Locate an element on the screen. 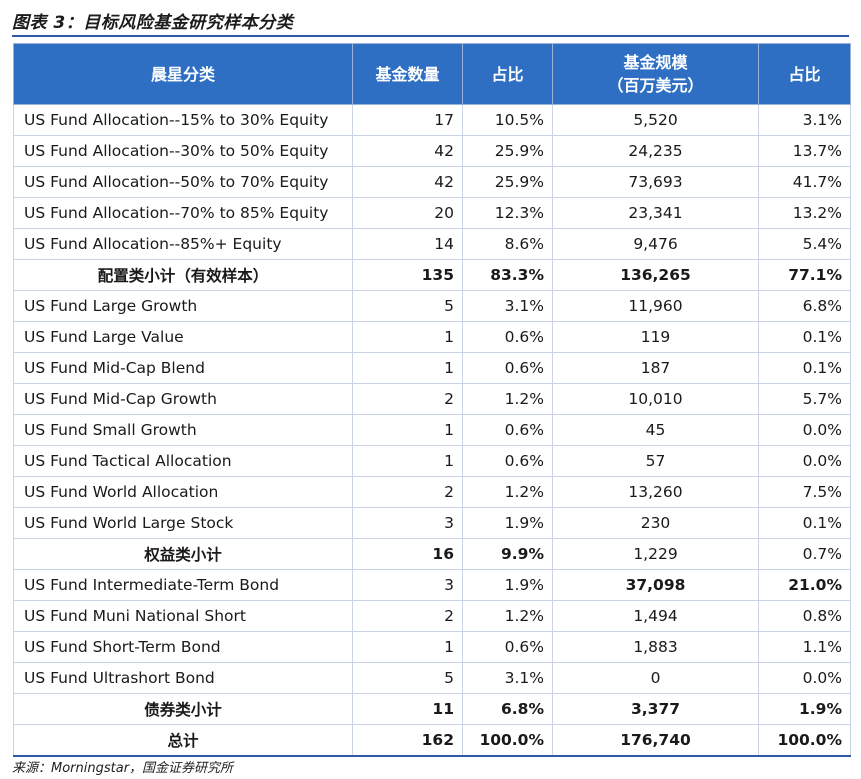 The image size is (861, 779). table-row: US Fund Ultrashort Bond 5 3.1% 0 0.0% is located at coordinates (432, 678).